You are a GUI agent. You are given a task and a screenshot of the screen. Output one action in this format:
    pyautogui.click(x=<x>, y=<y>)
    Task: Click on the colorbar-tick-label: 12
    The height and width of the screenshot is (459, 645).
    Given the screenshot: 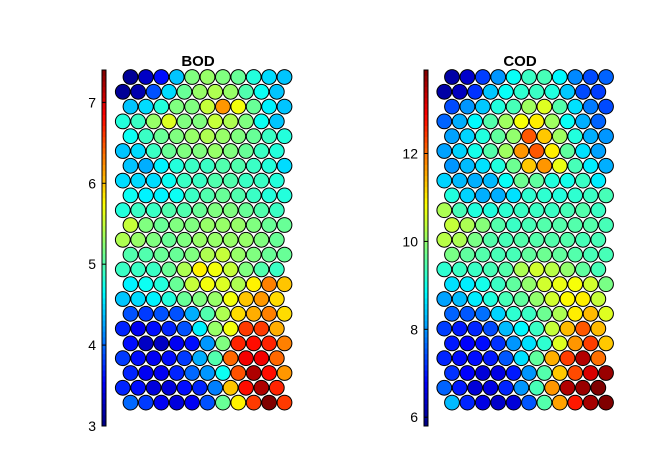 What is the action you would take?
    pyautogui.click(x=410, y=154)
    